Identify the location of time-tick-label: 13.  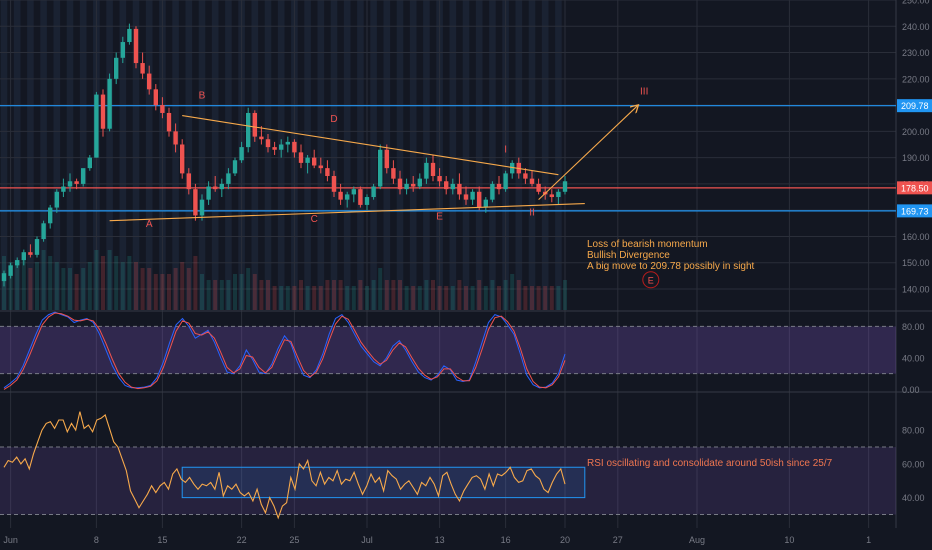
(440, 540).